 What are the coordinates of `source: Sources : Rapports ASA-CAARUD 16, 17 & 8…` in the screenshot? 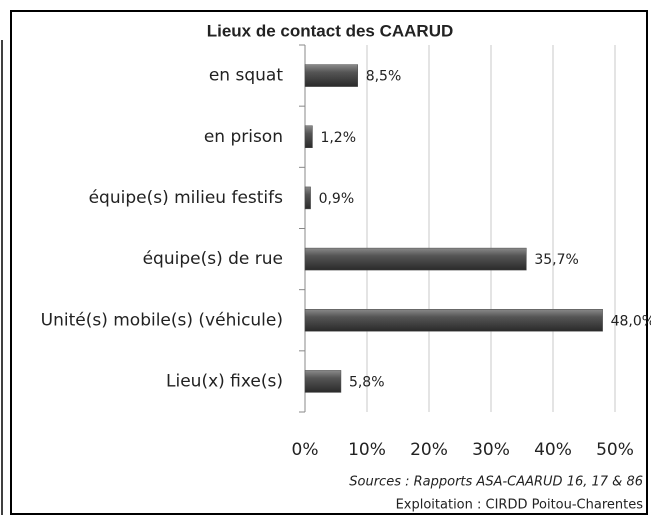 It's located at (496, 482).